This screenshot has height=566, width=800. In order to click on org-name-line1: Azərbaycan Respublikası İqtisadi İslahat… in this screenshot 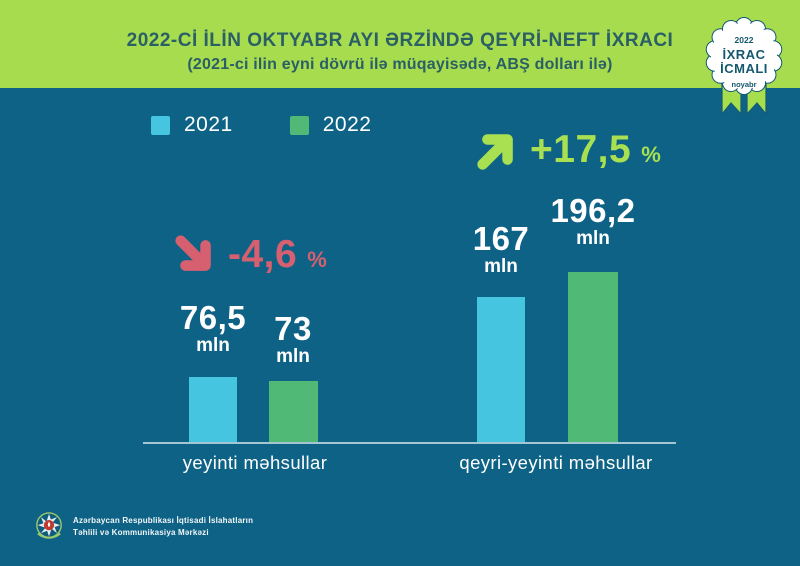, I will do `click(163, 520)`.